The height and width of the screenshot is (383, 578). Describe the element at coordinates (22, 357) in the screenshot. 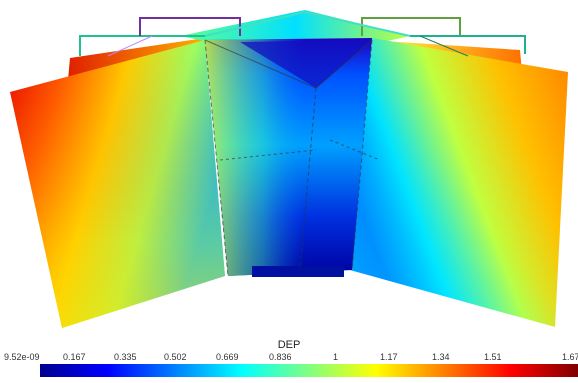

I see `legend-tick: 9.52e-09` at that location.